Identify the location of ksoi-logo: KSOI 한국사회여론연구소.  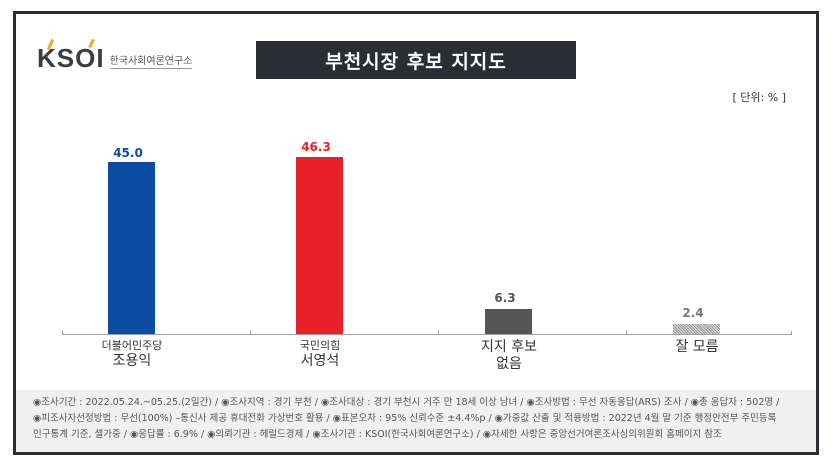
(115, 54).